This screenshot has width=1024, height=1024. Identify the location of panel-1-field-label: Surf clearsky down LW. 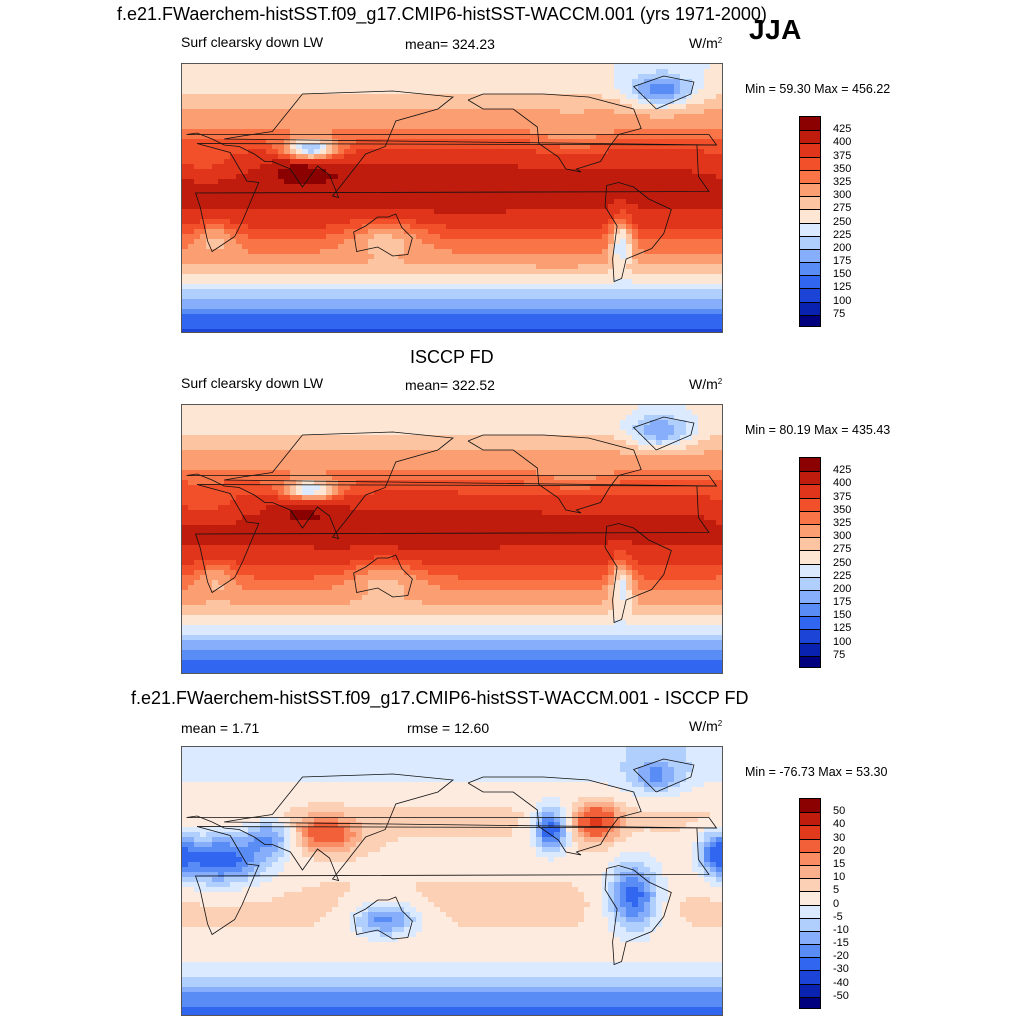
(252, 42).